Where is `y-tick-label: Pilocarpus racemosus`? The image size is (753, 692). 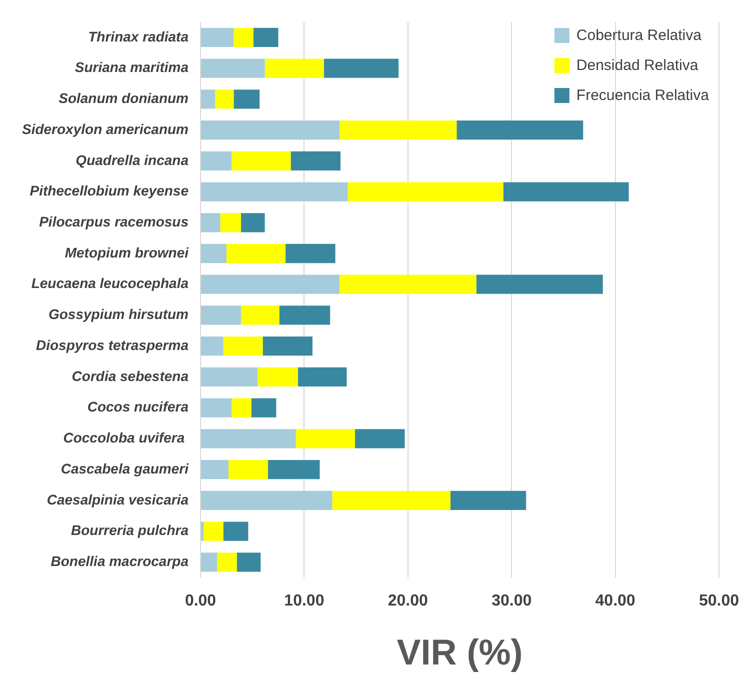
y-tick-label: Pilocarpus racemosus is located at coordinates (114, 221).